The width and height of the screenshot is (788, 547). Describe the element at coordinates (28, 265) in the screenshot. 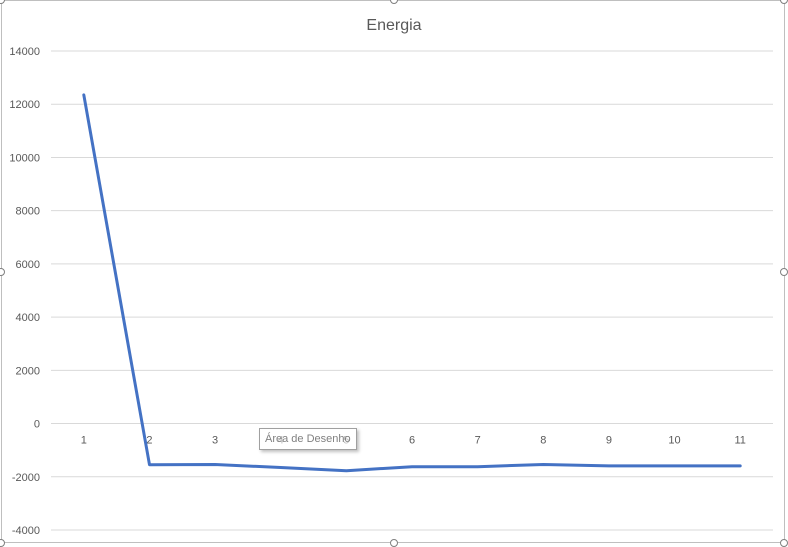

I see `y-tick-label: 6000` at that location.